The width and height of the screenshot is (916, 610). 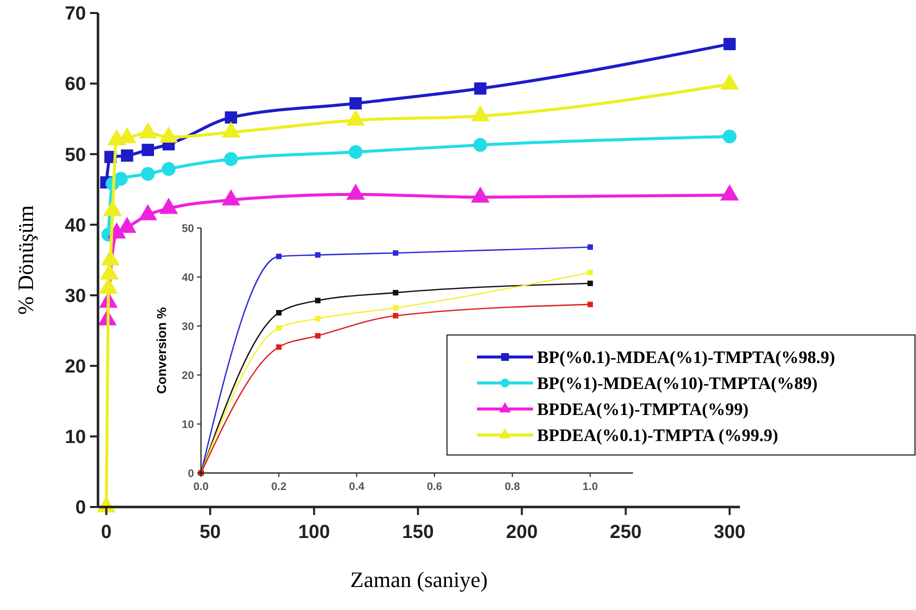 What do you see at coordinates (418, 532) in the screenshot?
I see `x-tick-label: 150` at bounding box center [418, 532].